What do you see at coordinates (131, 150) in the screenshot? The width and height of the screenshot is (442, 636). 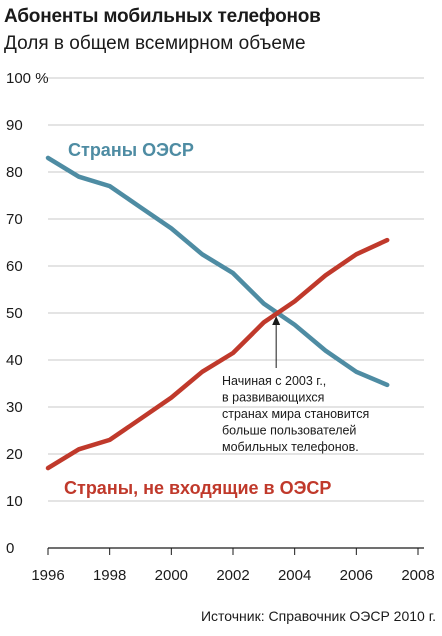 I see `series-label-oecd: Страны ОЭСР` at bounding box center [131, 150].